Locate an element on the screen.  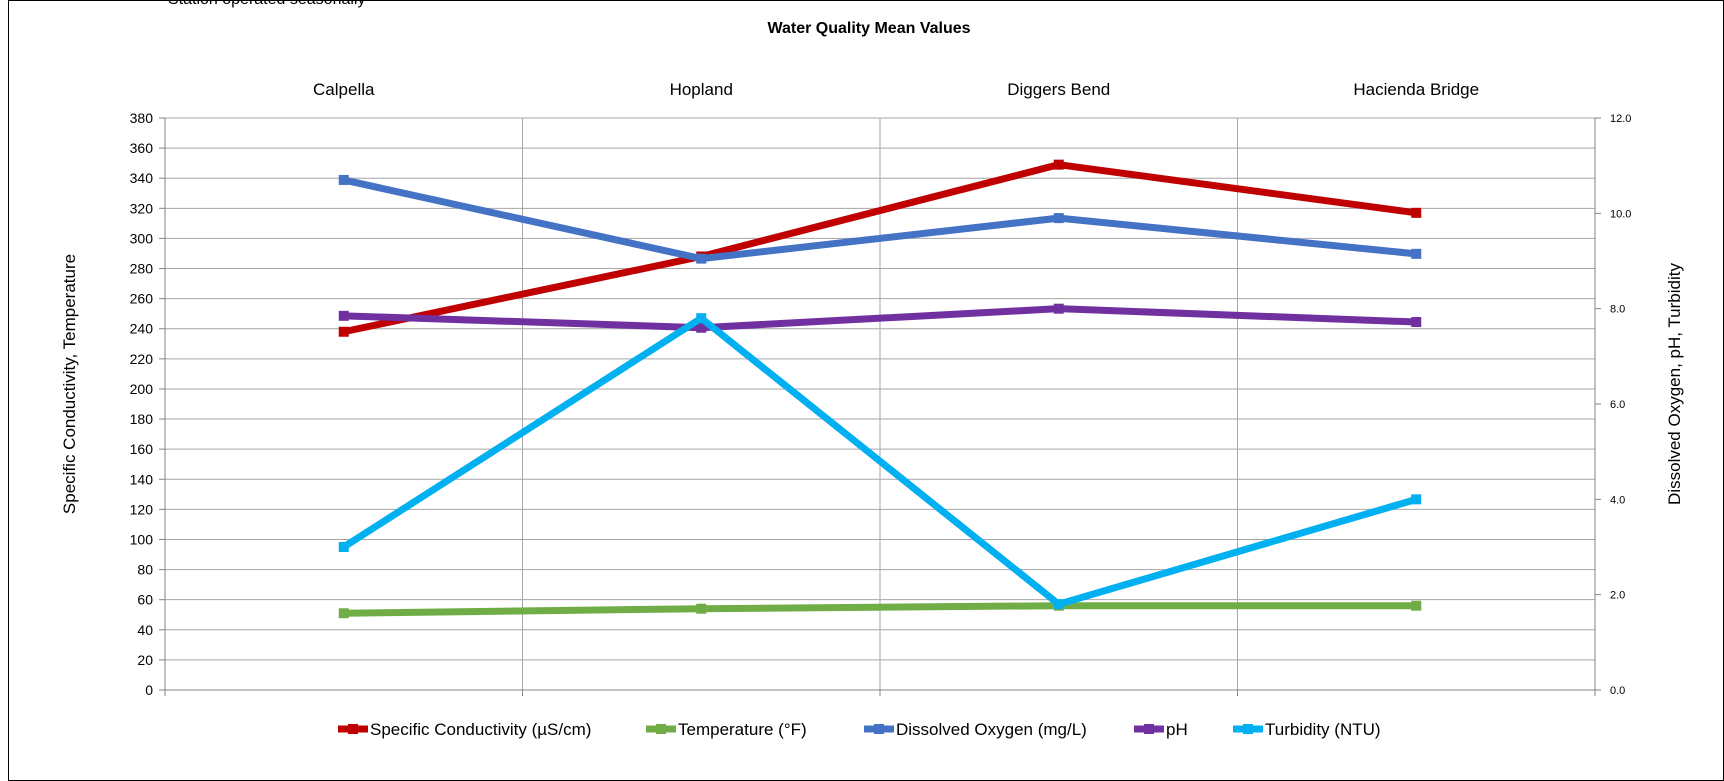
tick-label-right: 4.0 is located at coordinates (1617, 500).